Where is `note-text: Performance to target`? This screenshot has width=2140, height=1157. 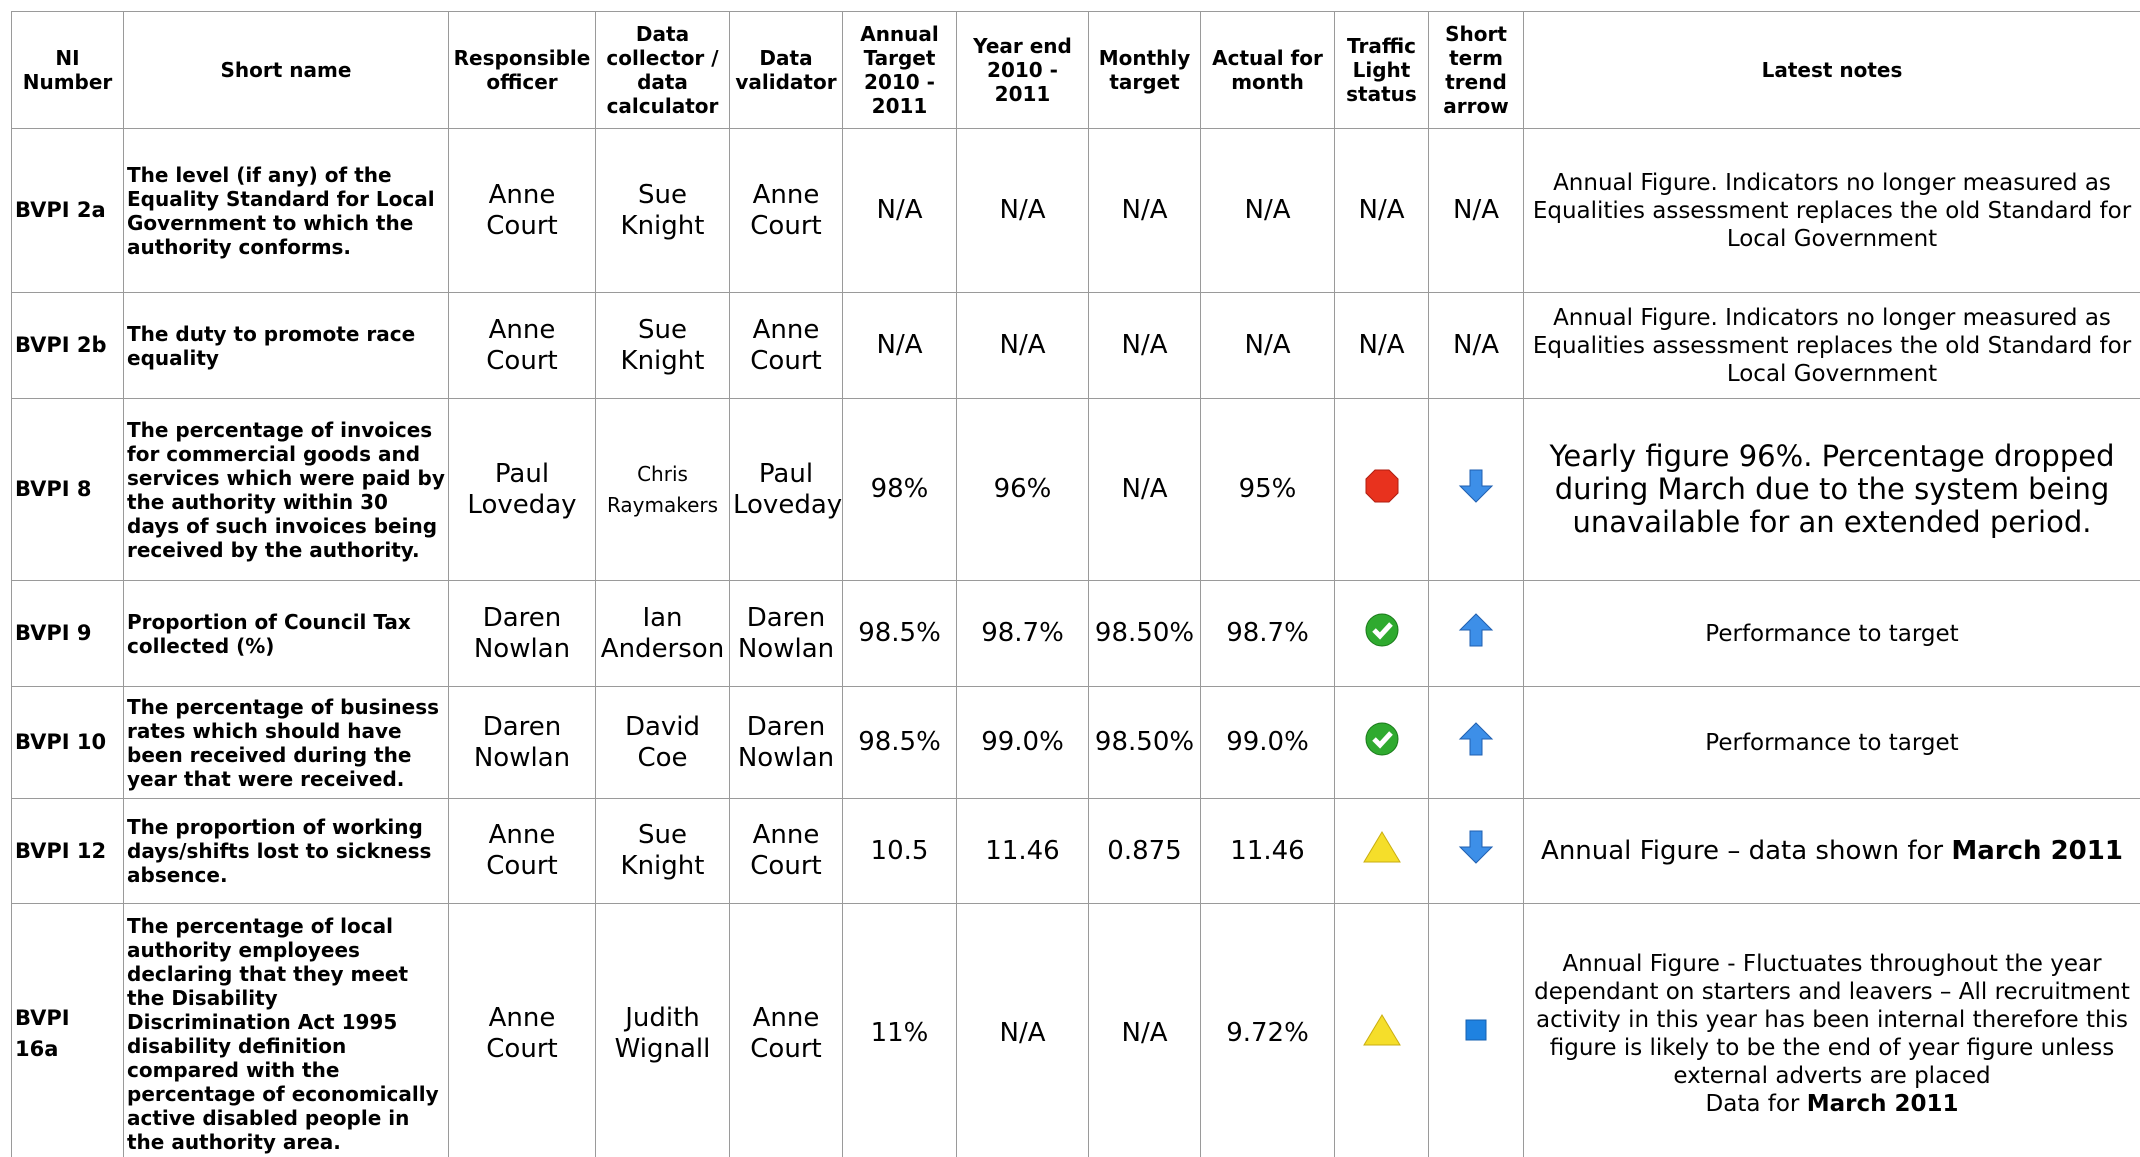
note-text: Performance to target is located at coordinates (1832, 742).